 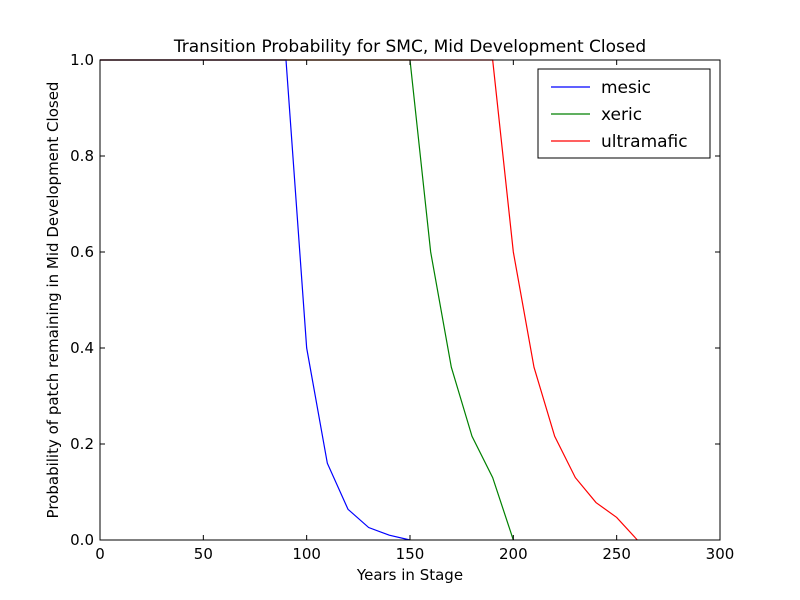 I want to click on x-tick-label: 200, so click(x=513, y=554).